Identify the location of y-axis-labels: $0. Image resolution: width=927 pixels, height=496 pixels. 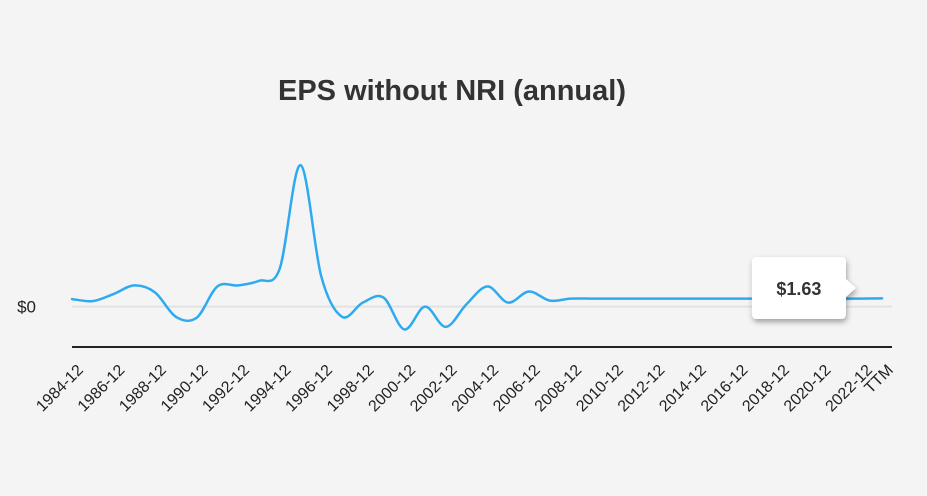
(26, 307).